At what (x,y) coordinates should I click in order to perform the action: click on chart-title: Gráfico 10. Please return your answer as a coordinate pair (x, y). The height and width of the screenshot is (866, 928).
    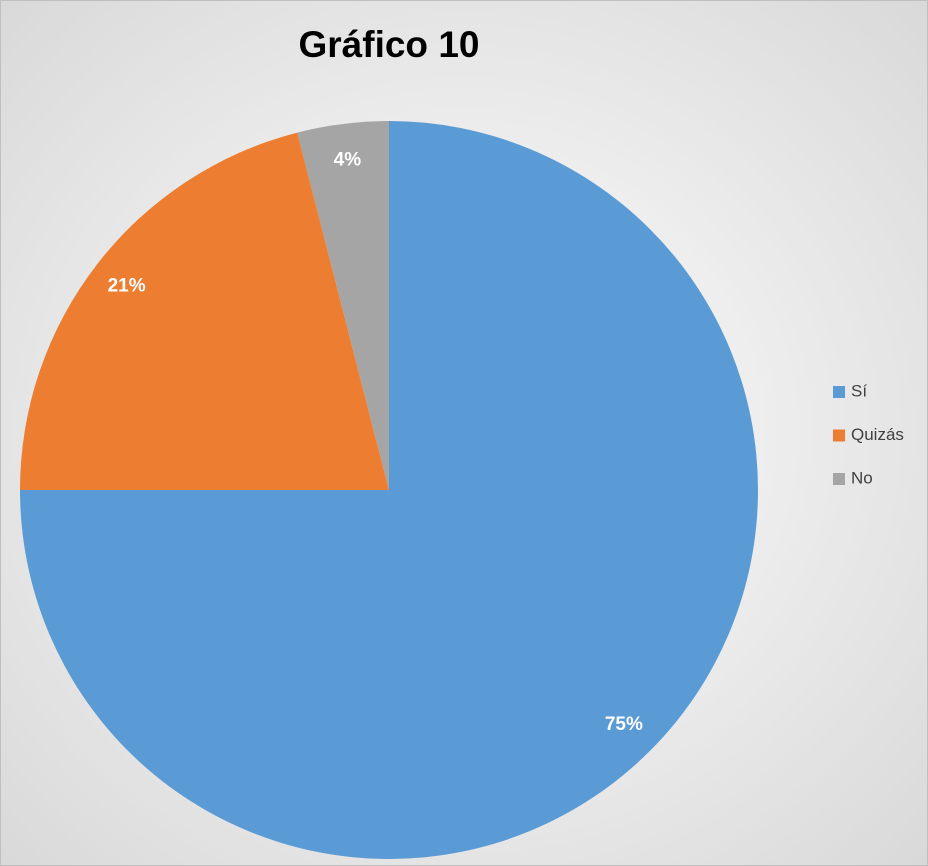
    Looking at the image, I should click on (389, 44).